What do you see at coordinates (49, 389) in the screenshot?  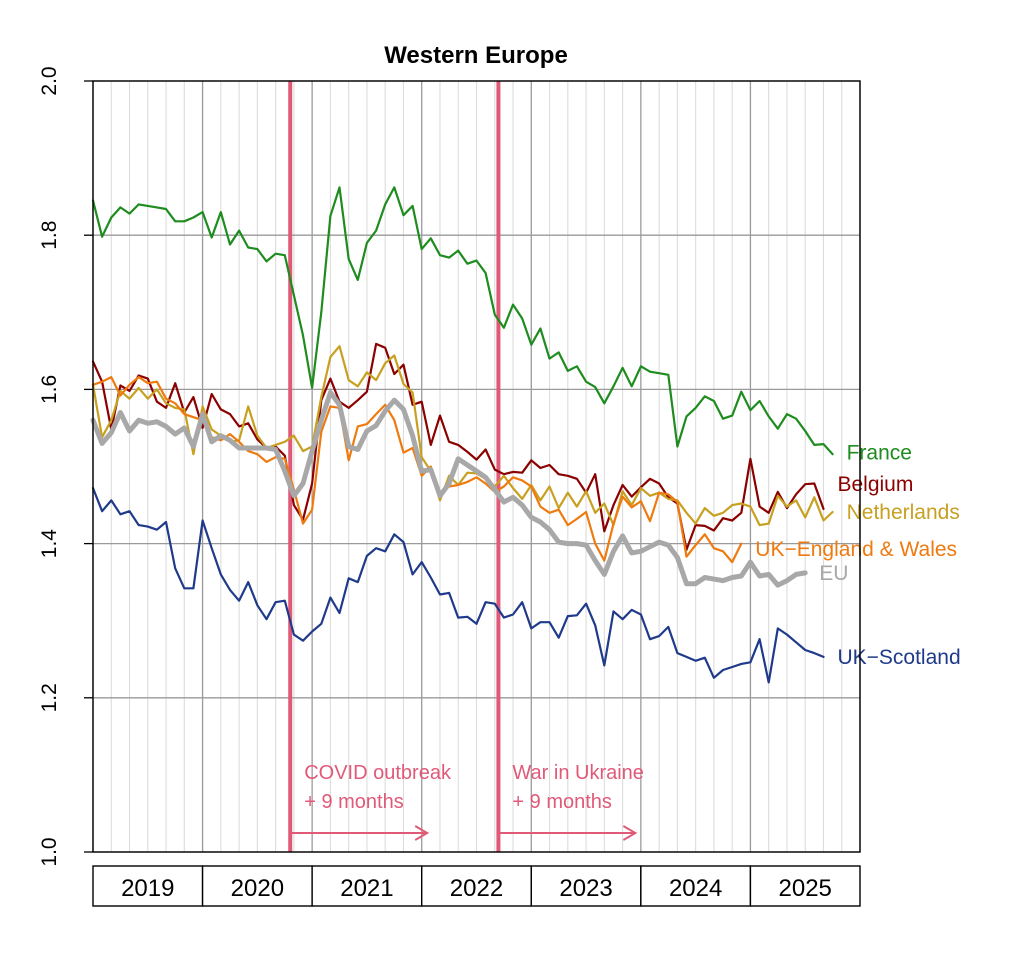 I see `y-tick-label: 1.6` at bounding box center [49, 389].